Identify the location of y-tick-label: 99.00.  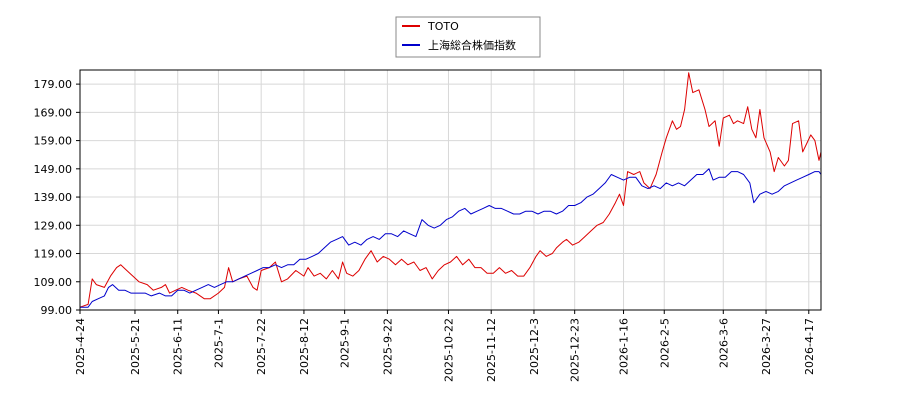
(57, 310).